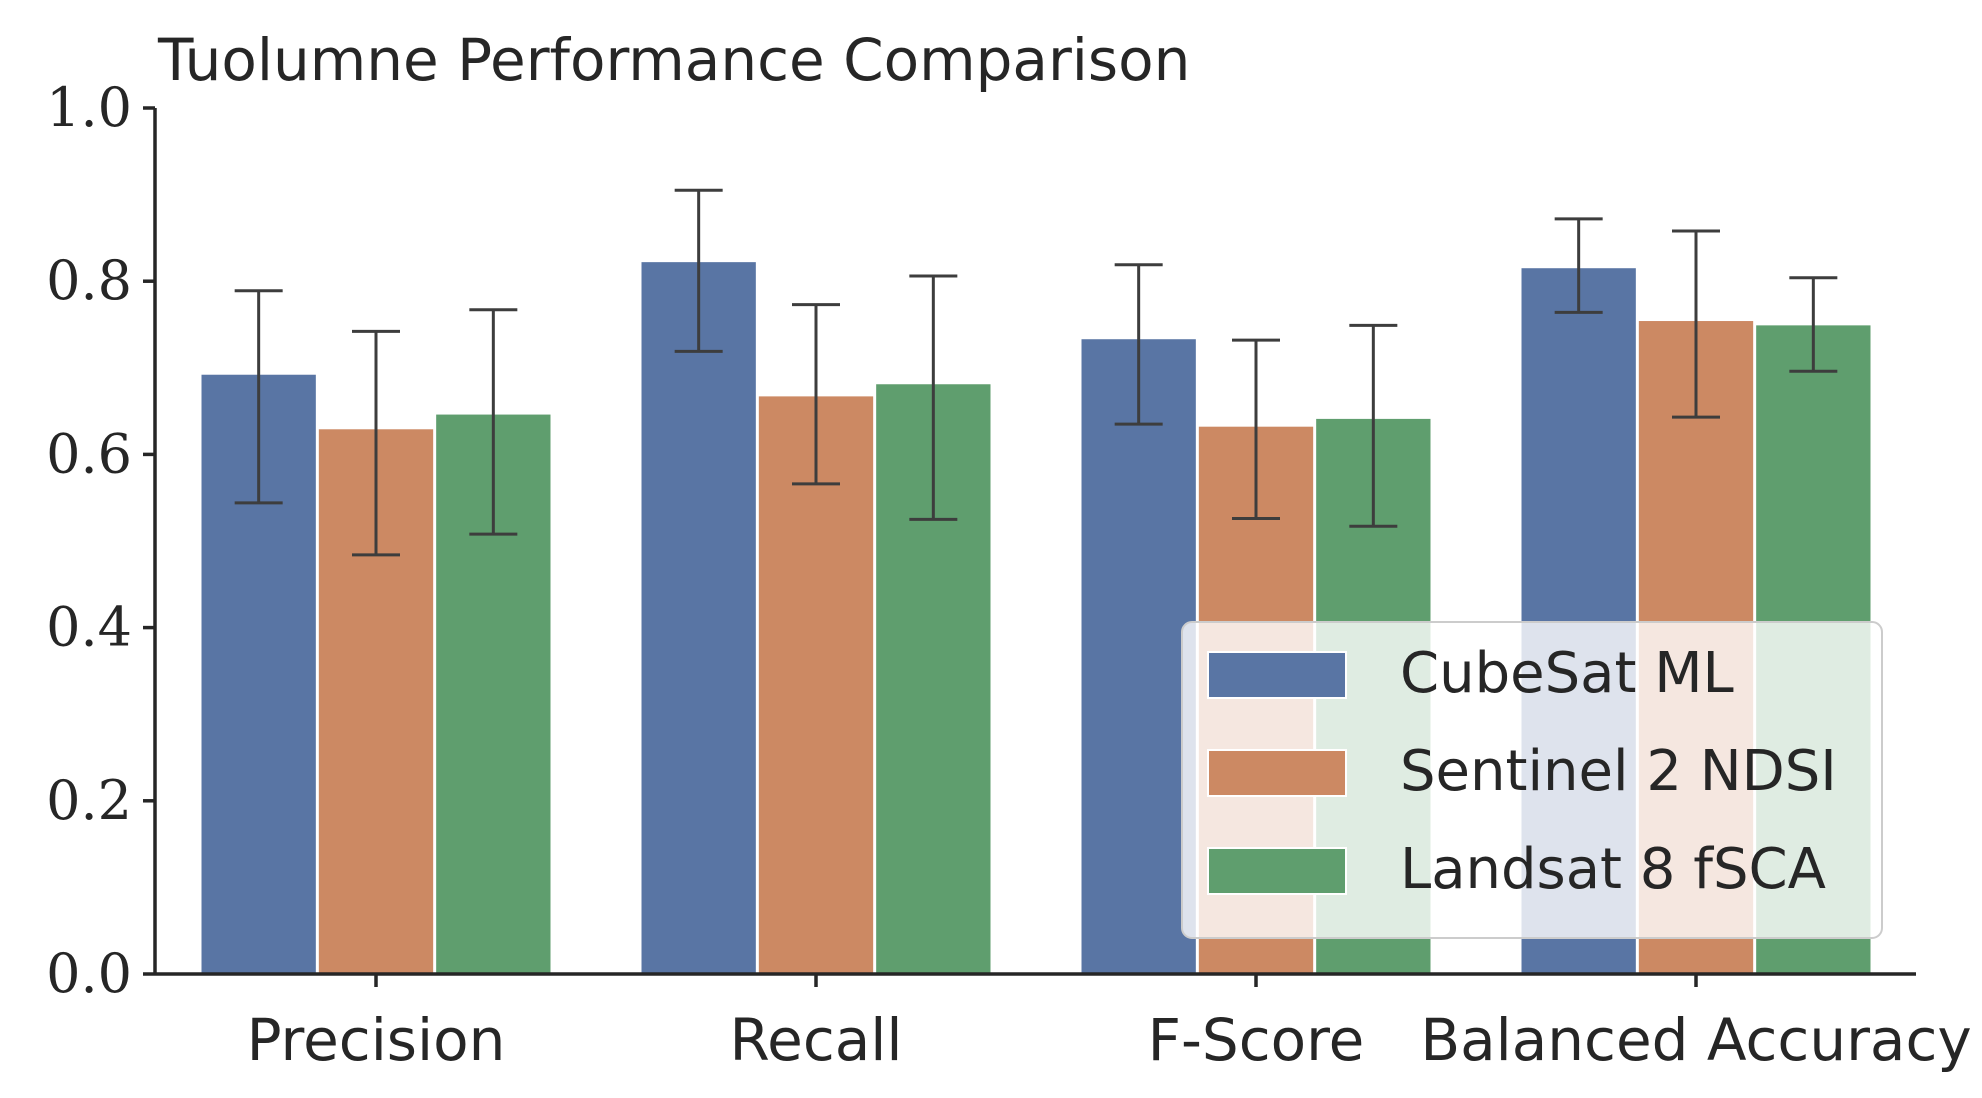 Image resolution: width=1982 pixels, height=1098 pixels. I want to click on bar-cubesat-ml-f-score, so click(1138, 656).